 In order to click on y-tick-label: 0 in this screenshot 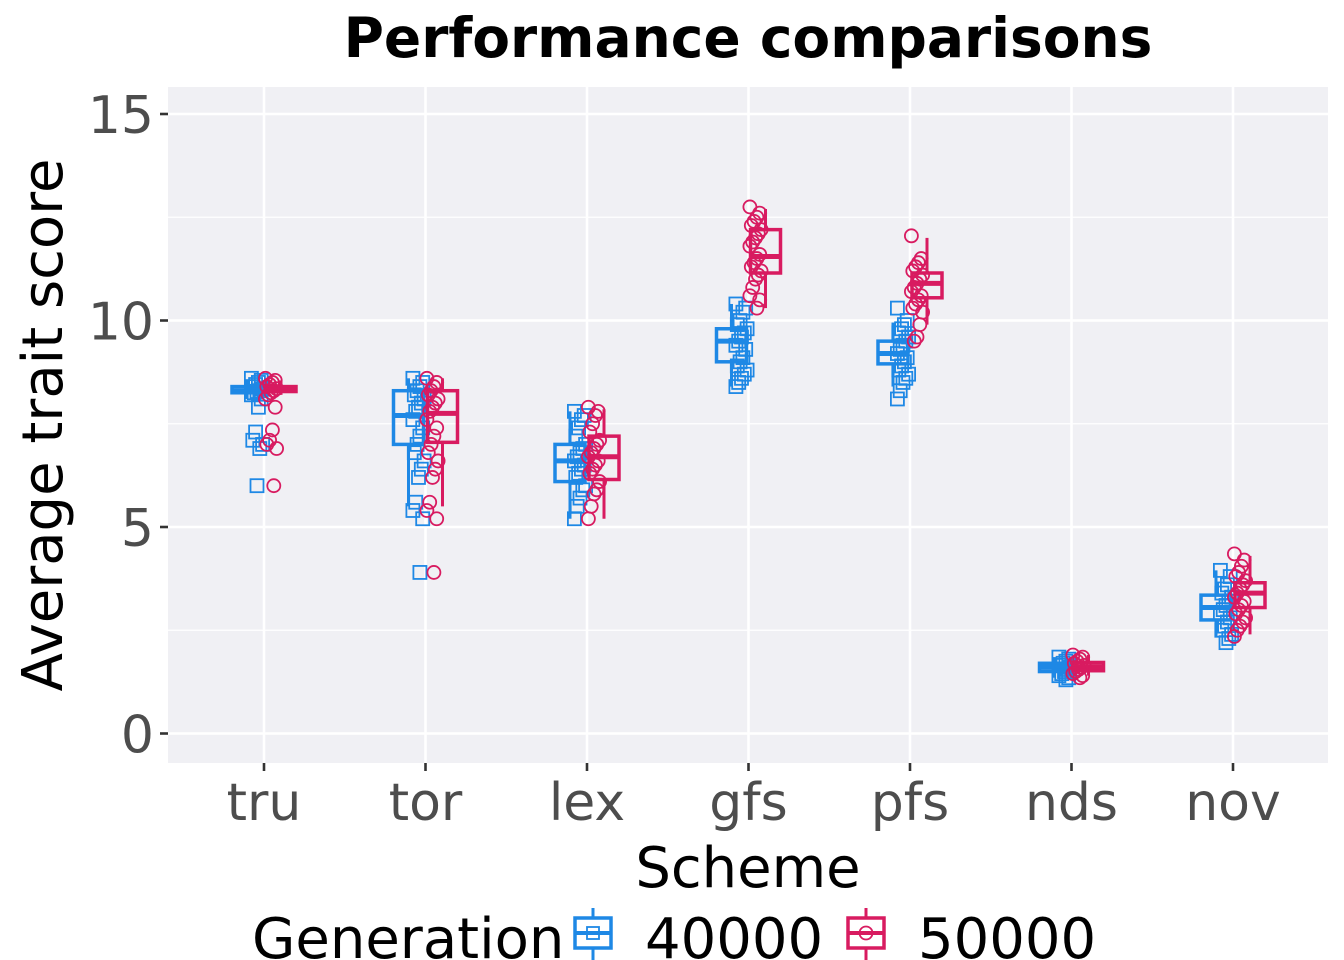, I will do `click(137, 736)`.